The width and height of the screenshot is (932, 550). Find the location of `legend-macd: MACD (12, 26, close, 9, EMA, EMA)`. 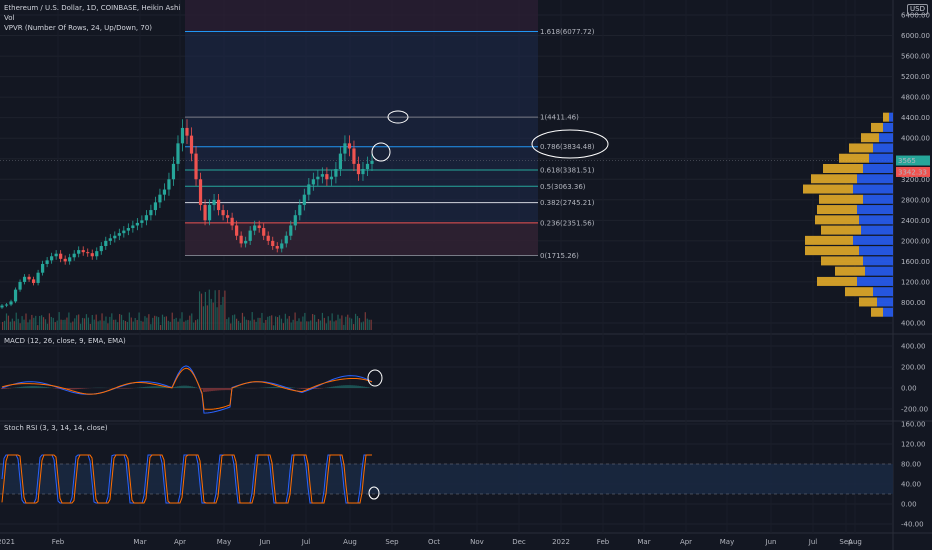

legend-macd: MACD (12, 26, close, 9, EMA, EMA) is located at coordinates (65, 341).